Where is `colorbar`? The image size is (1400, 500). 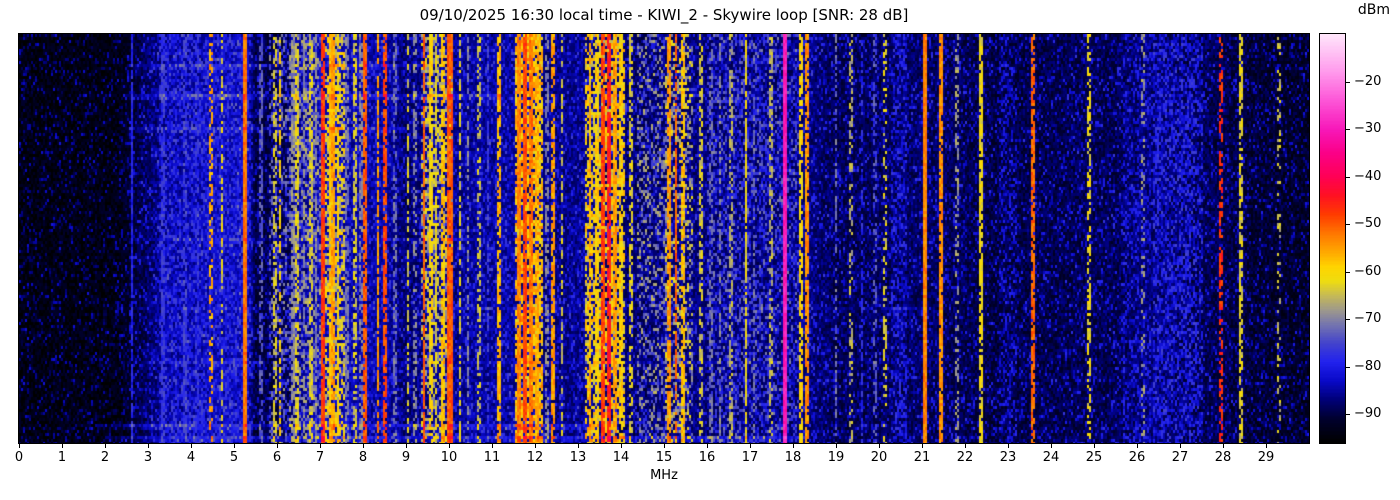
colorbar is located at coordinates (1332, 238).